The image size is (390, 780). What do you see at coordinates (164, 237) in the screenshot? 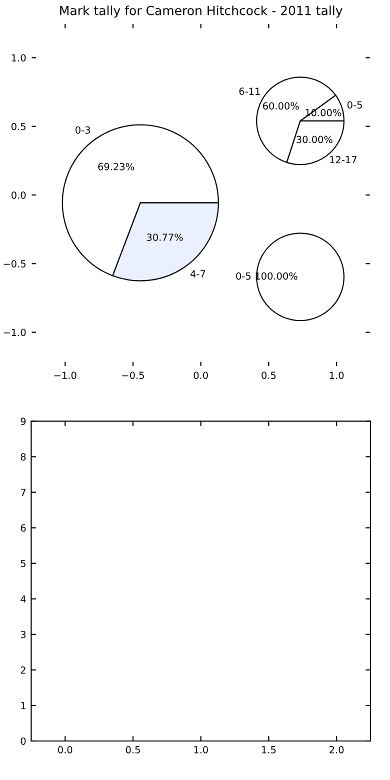
I see `data-label: 30.77%` at bounding box center [164, 237].